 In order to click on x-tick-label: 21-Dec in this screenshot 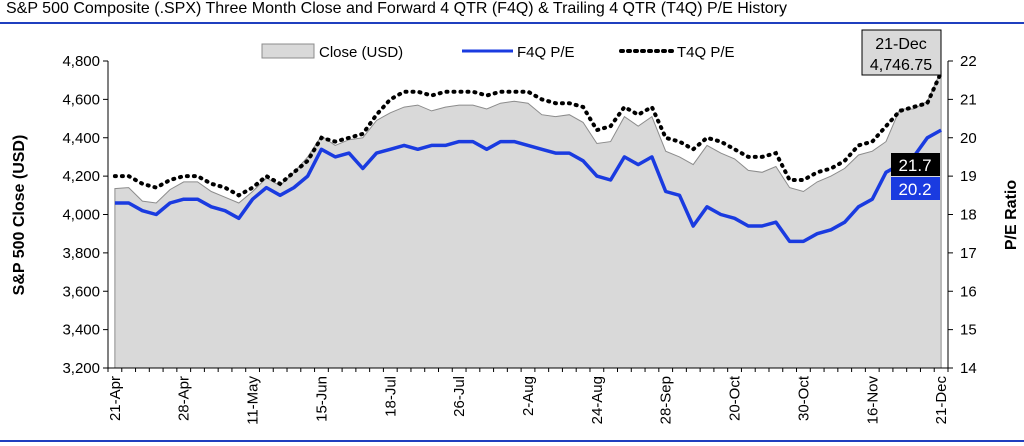, I will do `click(941, 400)`.